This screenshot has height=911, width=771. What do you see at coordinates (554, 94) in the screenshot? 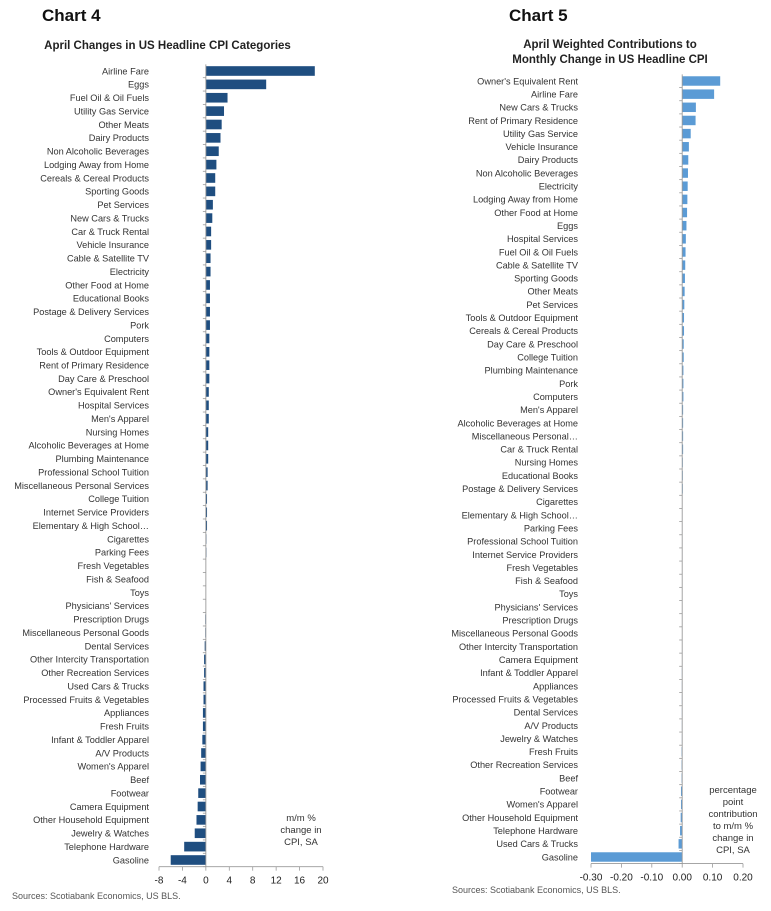
I see `chart-5-category-label: Airline Fare` at bounding box center [554, 94].